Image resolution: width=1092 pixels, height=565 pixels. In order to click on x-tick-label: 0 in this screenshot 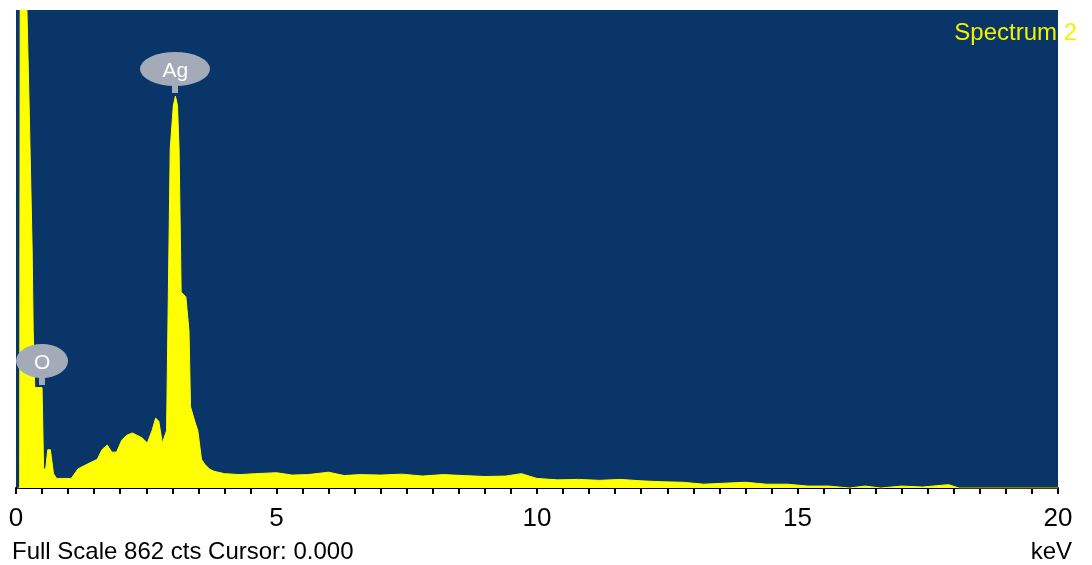, I will do `click(16, 517)`.